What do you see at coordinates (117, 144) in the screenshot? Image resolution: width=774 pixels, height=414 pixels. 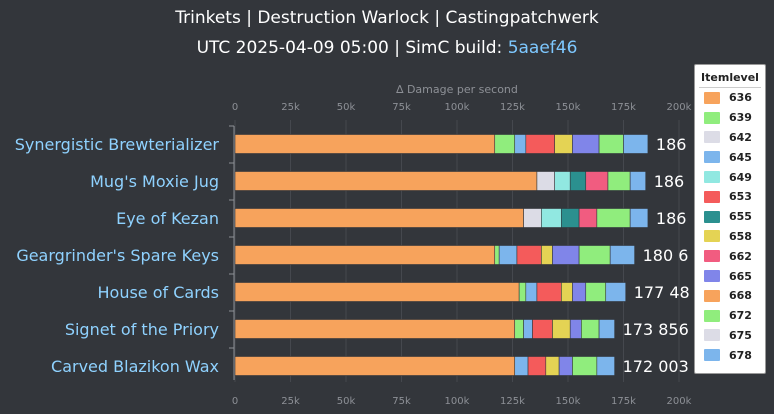 I see `category-label: Synergistic Brewterializer` at bounding box center [117, 144].